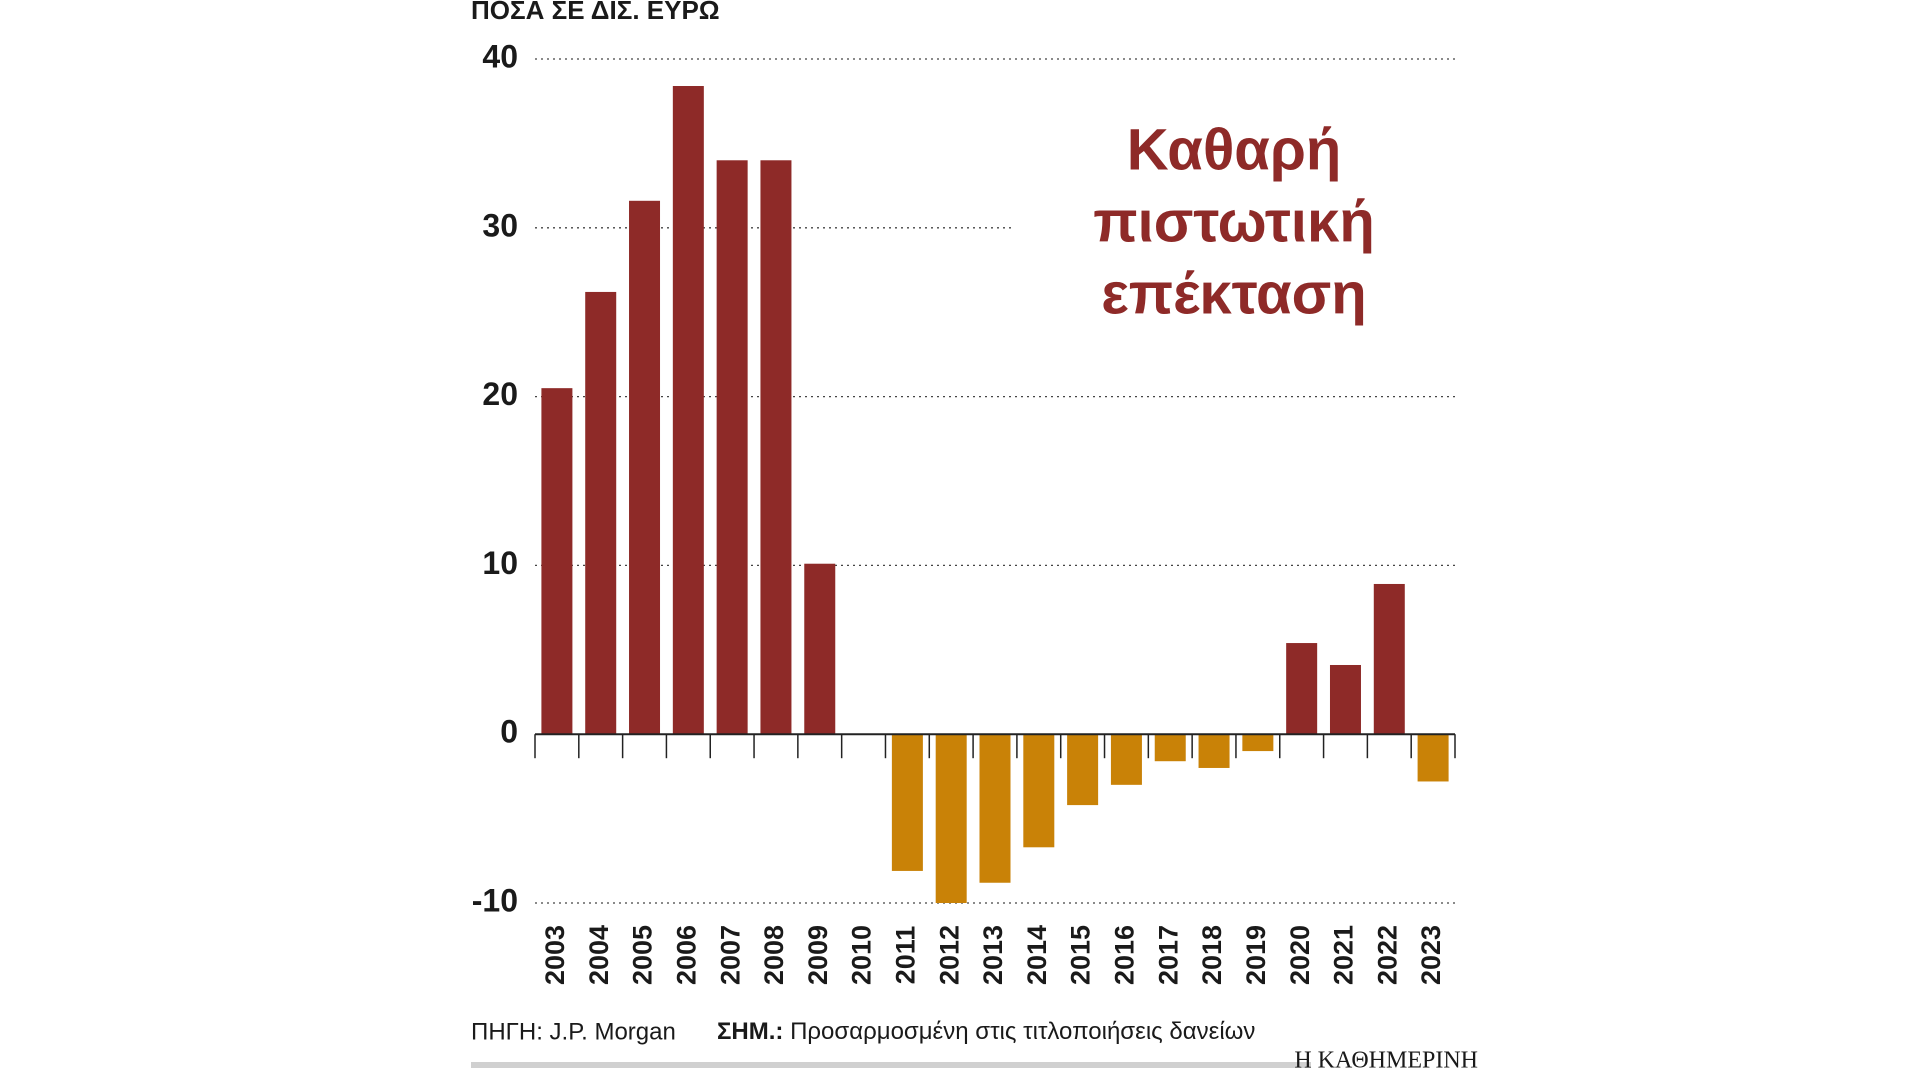 This screenshot has width=1920, height=1080. I want to click on title-backing, so click(1235, 225).